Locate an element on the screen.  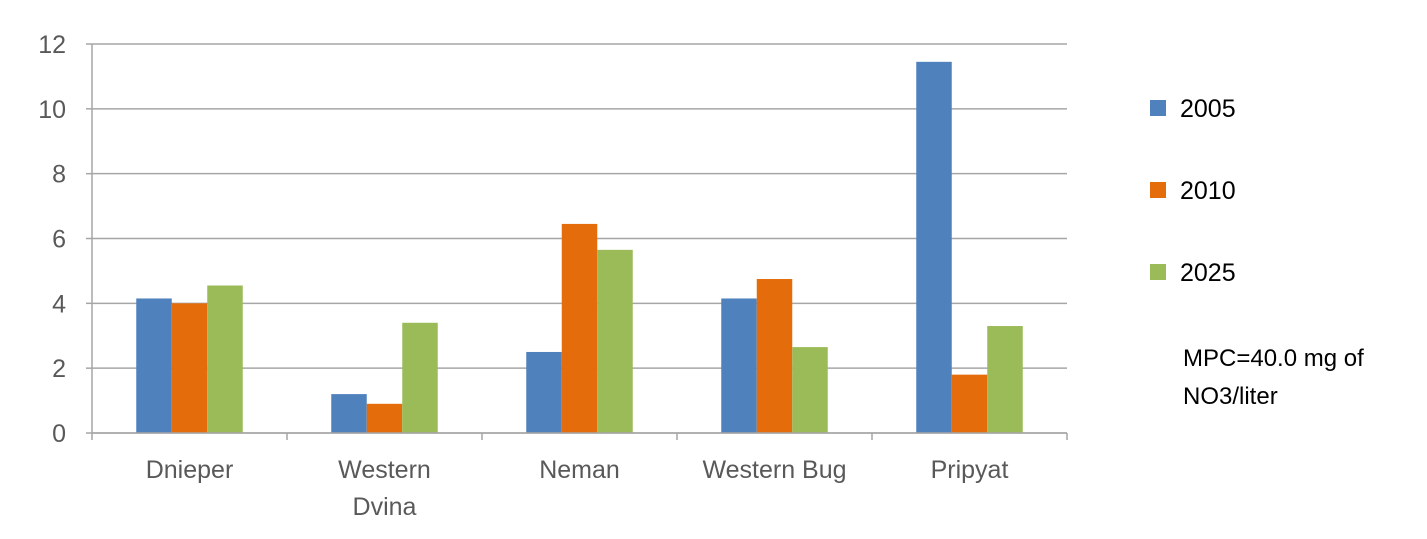
y-tick-label: 12 is located at coordinates (52, 45).